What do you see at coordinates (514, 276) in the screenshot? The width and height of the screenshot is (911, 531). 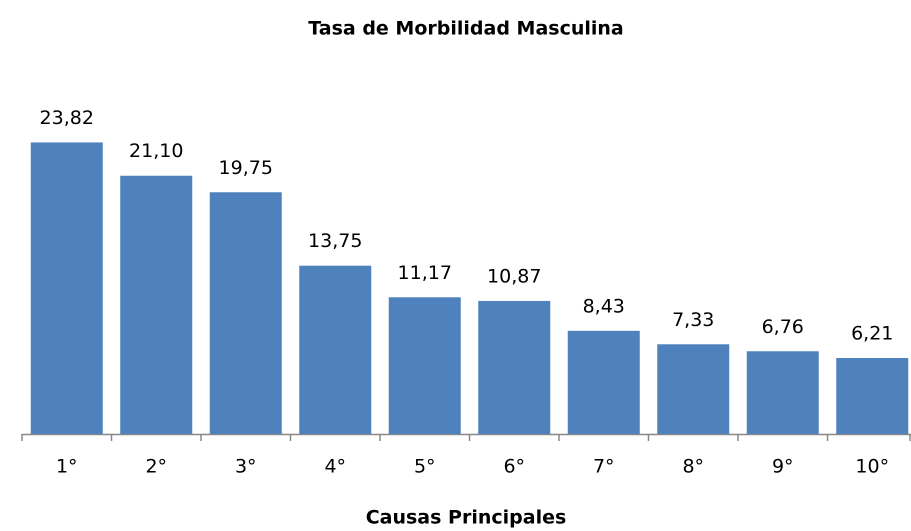 I see `value-label: 10,87` at bounding box center [514, 276].